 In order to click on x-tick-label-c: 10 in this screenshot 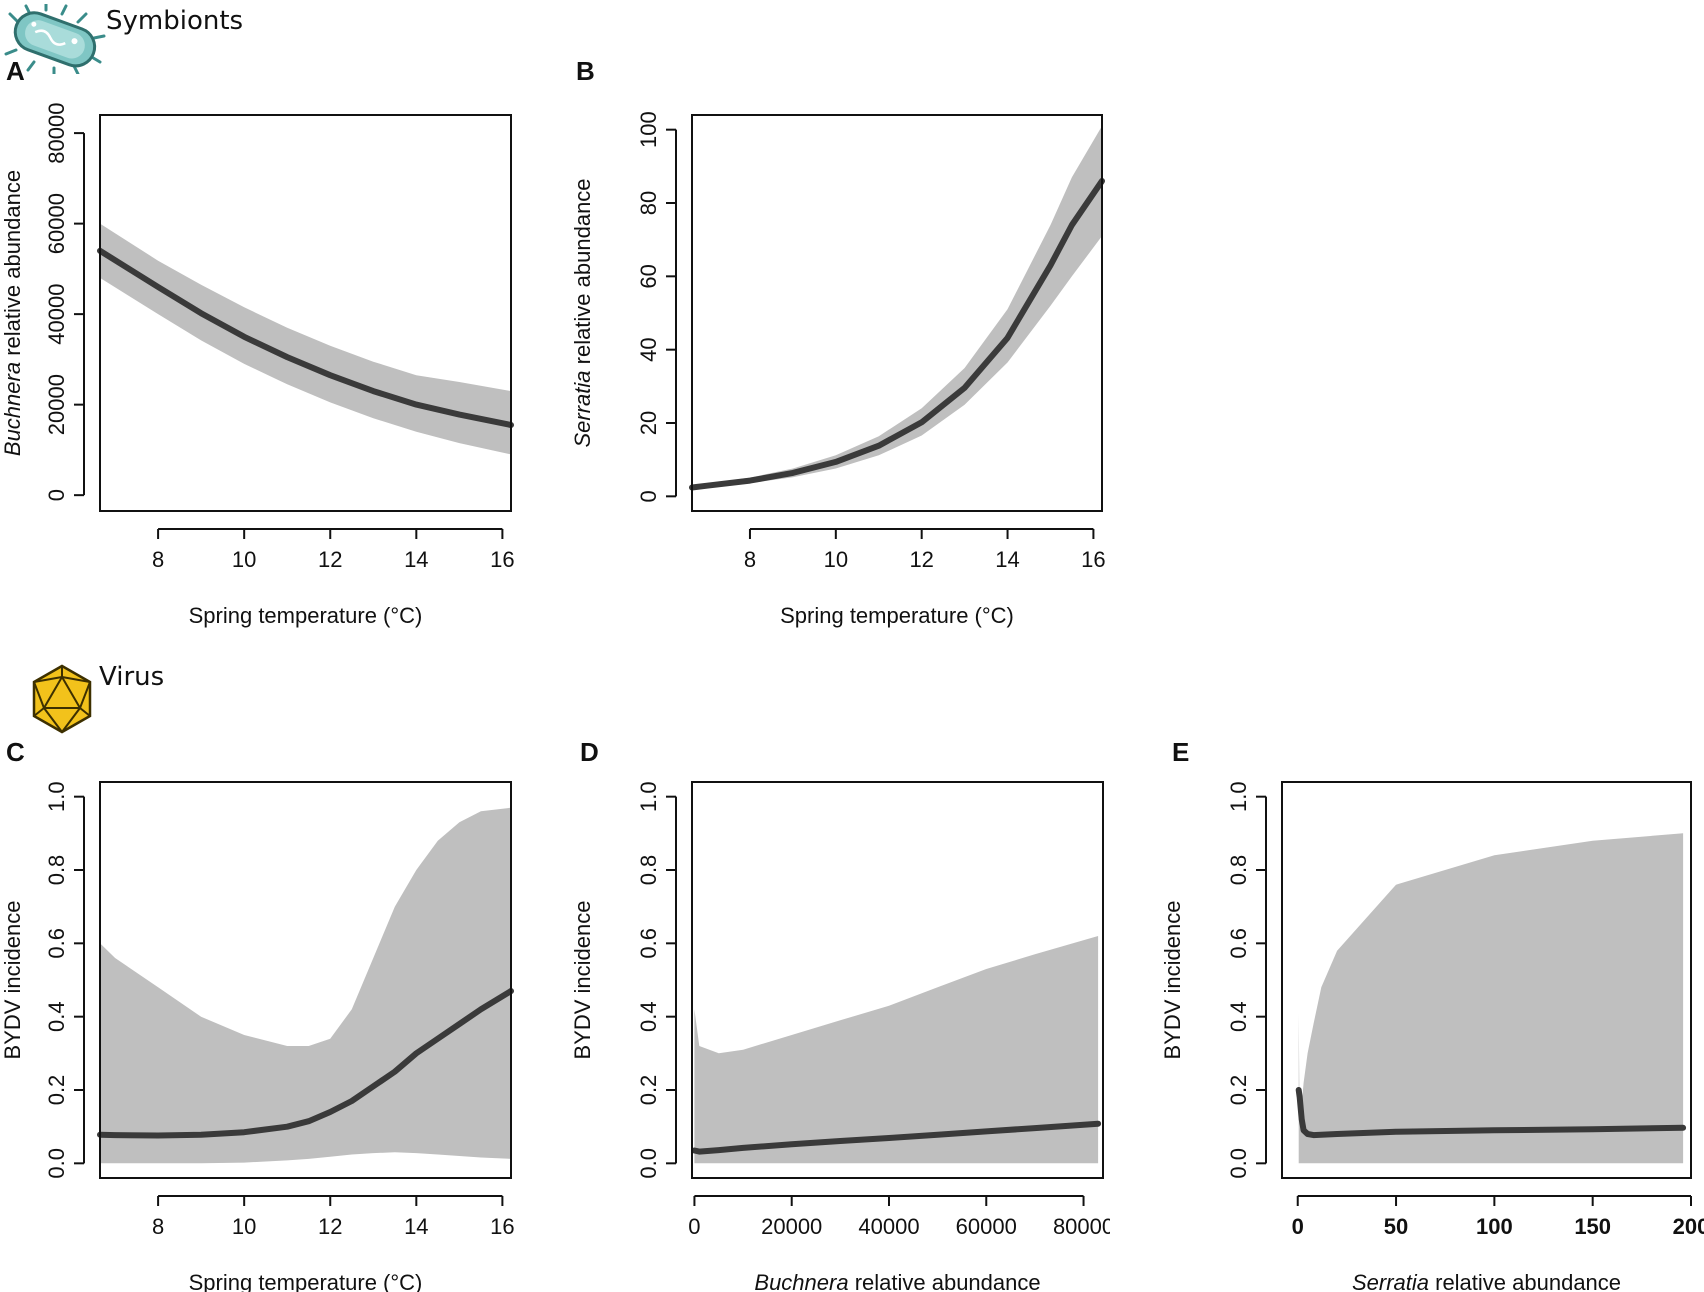, I will do `click(244, 1226)`.